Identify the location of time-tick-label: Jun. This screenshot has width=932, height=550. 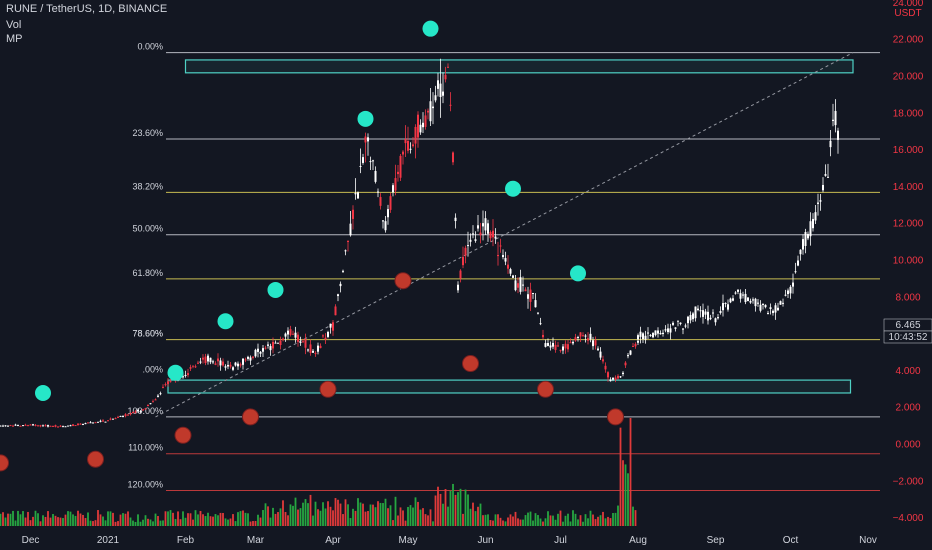
(485, 540).